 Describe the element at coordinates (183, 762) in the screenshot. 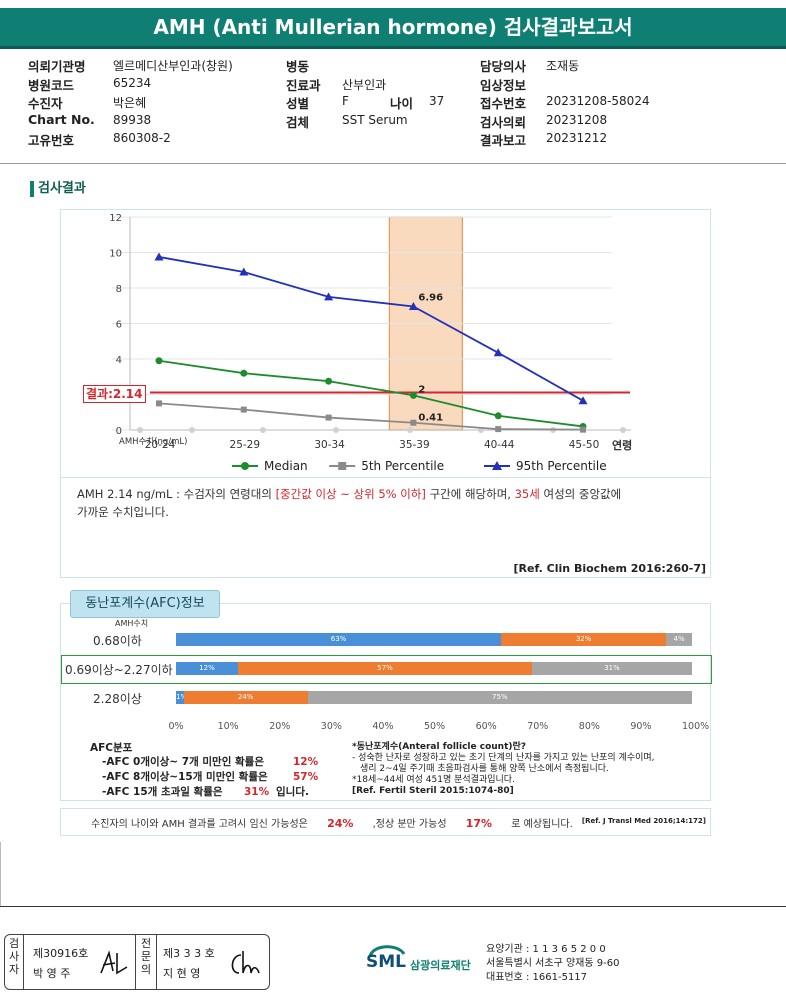

I see `afc-dist-text: -AFC 0개이상~ 7개 미만인 확률은` at that location.